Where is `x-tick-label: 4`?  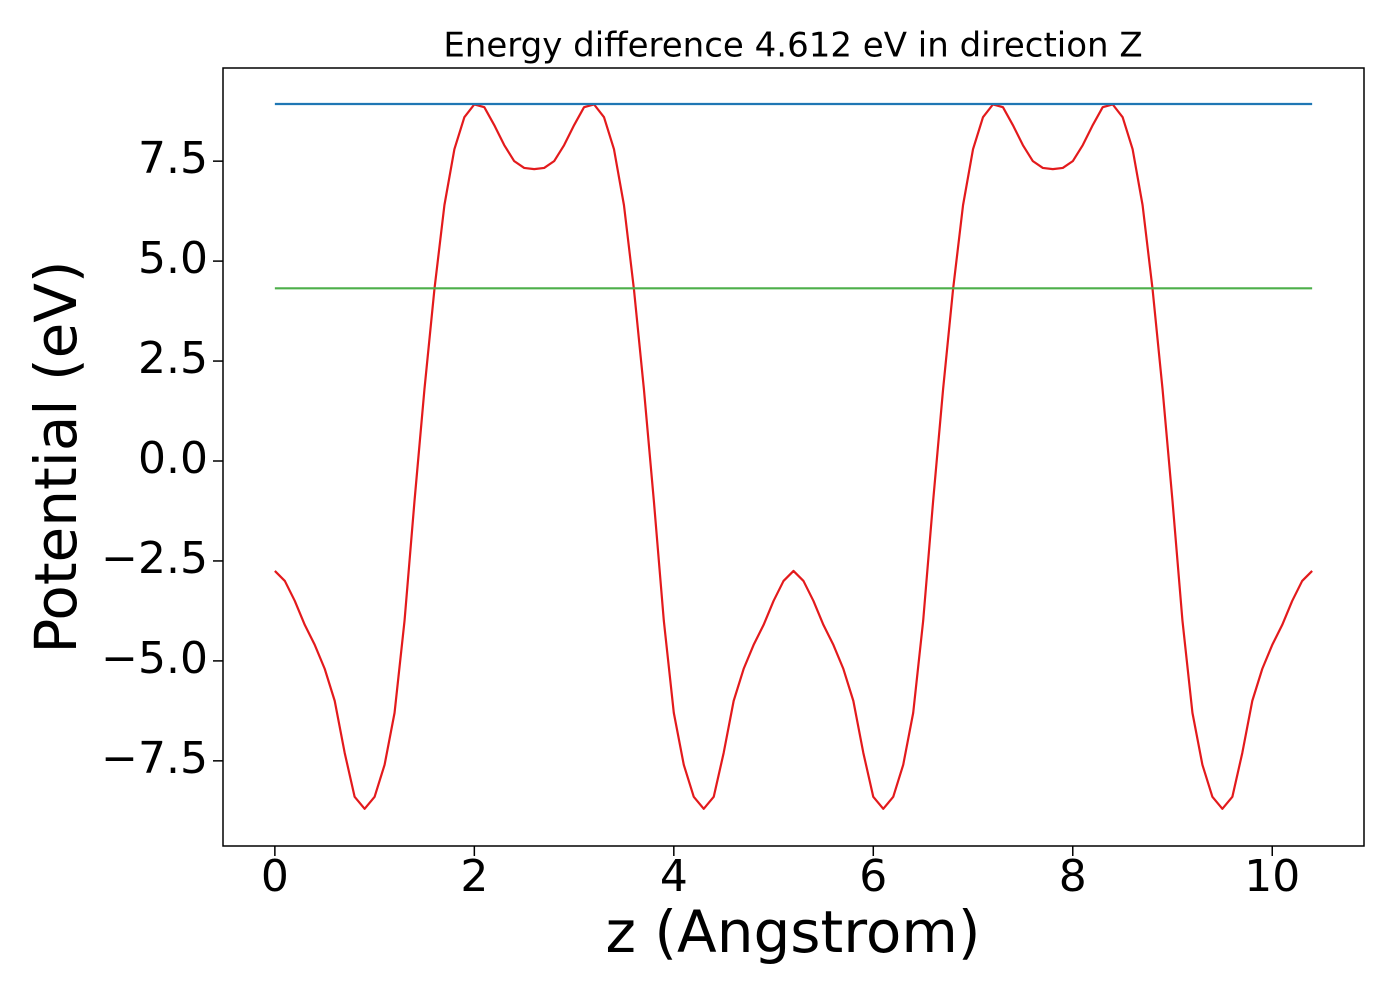 x-tick-label: 4 is located at coordinates (674, 876).